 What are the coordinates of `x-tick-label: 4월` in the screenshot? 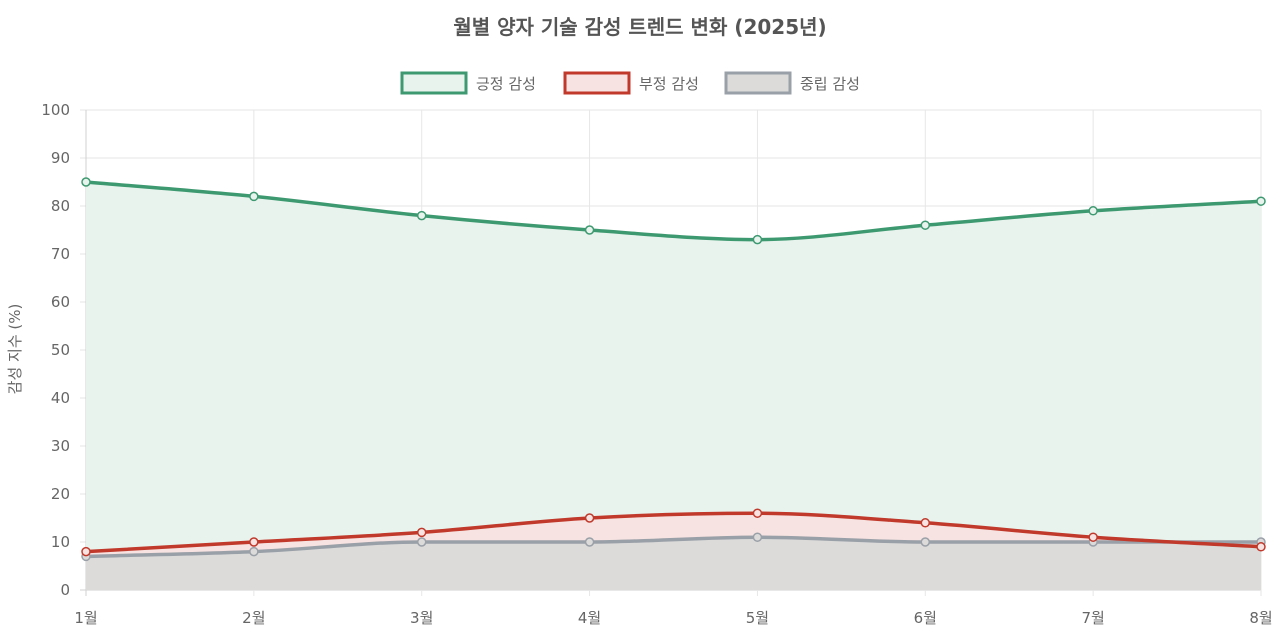 It's located at (589, 618).